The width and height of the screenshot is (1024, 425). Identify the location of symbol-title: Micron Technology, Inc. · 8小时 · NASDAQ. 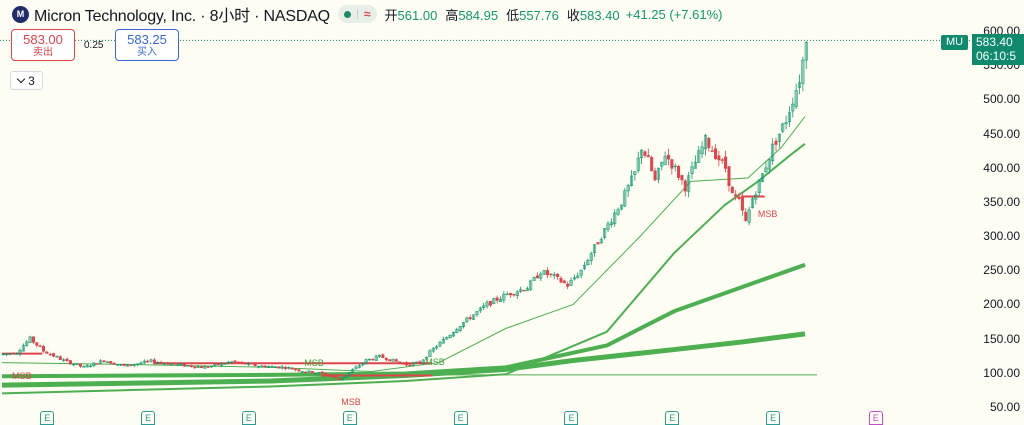
(182, 16).